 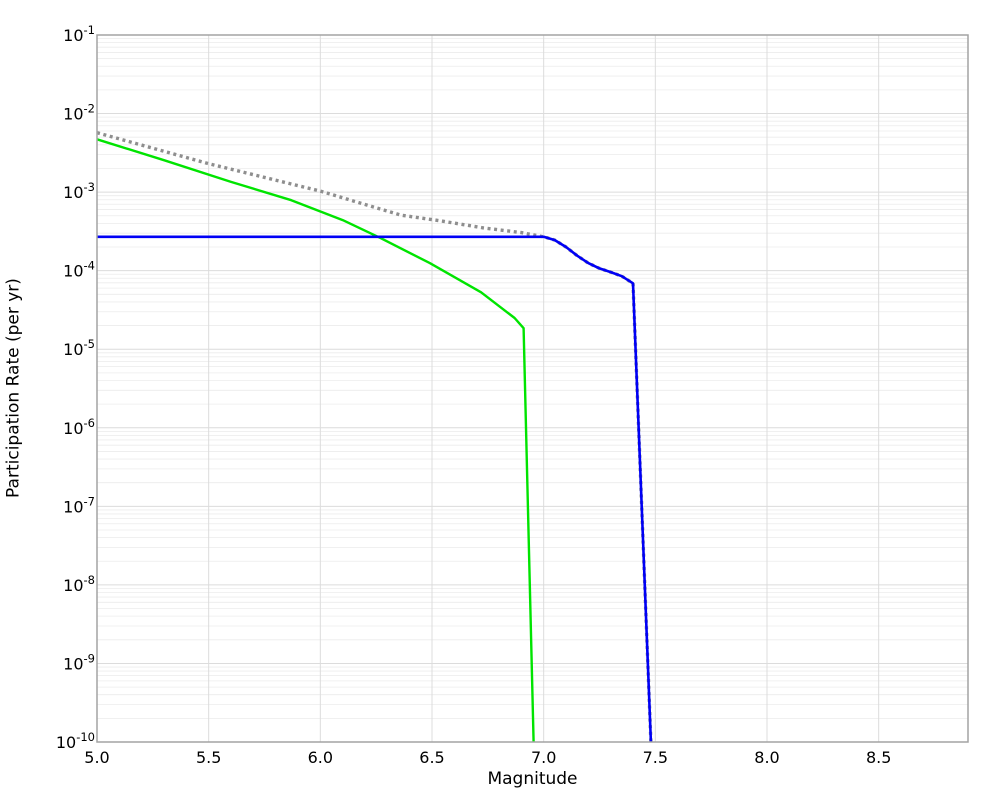 What do you see at coordinates (79, 427) in the screenshot?
I see `y-tick-label: 10⁻⁶` at bounding box center [79, 427].